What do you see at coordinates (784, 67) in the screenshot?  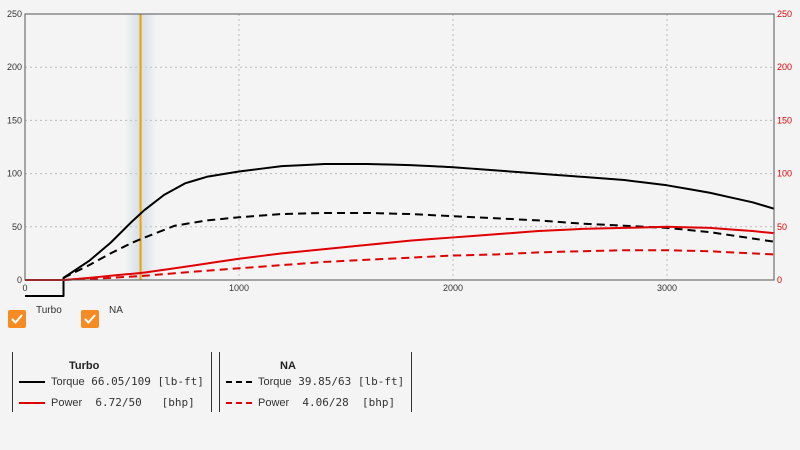 I see `y-right-tick-label: 200` at bounding box center [784, 67].